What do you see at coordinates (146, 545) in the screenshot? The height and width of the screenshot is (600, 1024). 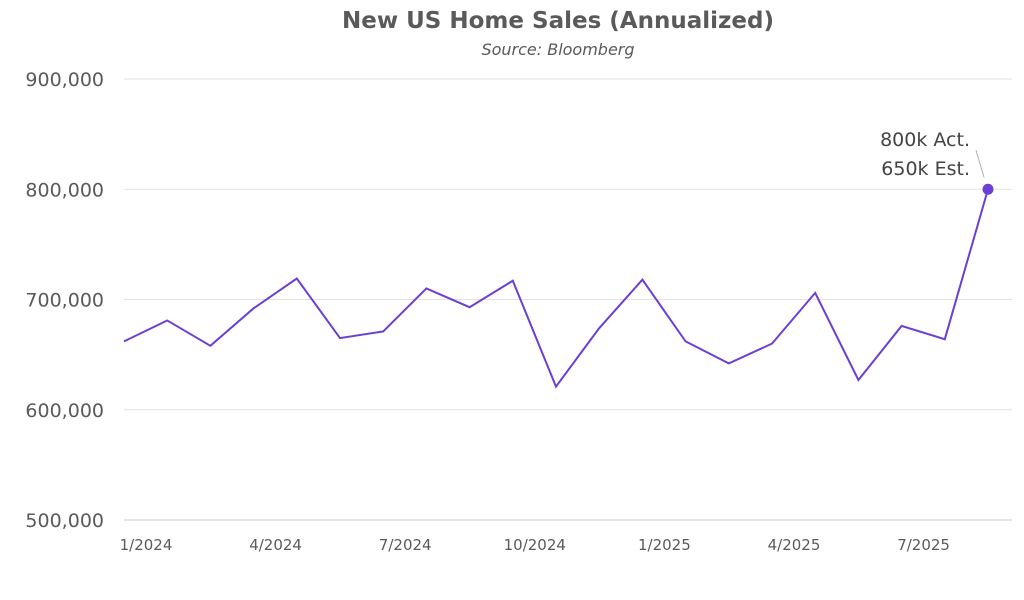 I see `x-tick-label: 1/2024` at bounding box center [146, 545].